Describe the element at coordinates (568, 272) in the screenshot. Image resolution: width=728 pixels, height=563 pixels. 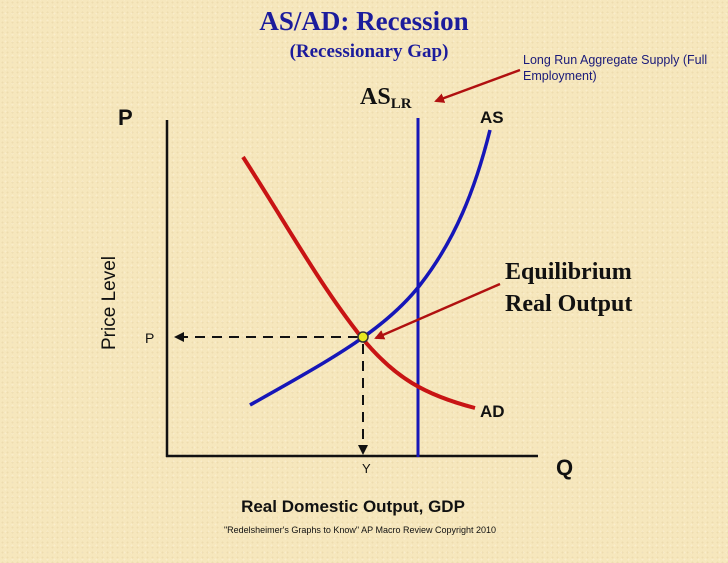
I see `equilibrium-line-1: Equilibrium` at that location.